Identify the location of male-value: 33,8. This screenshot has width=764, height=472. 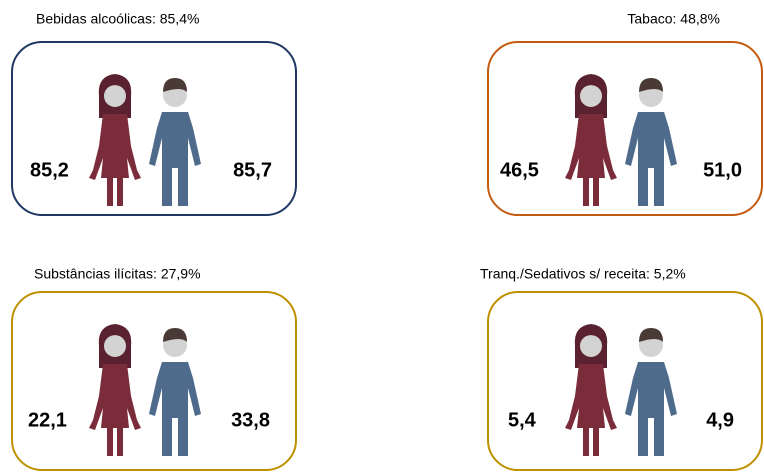
(250, 420).